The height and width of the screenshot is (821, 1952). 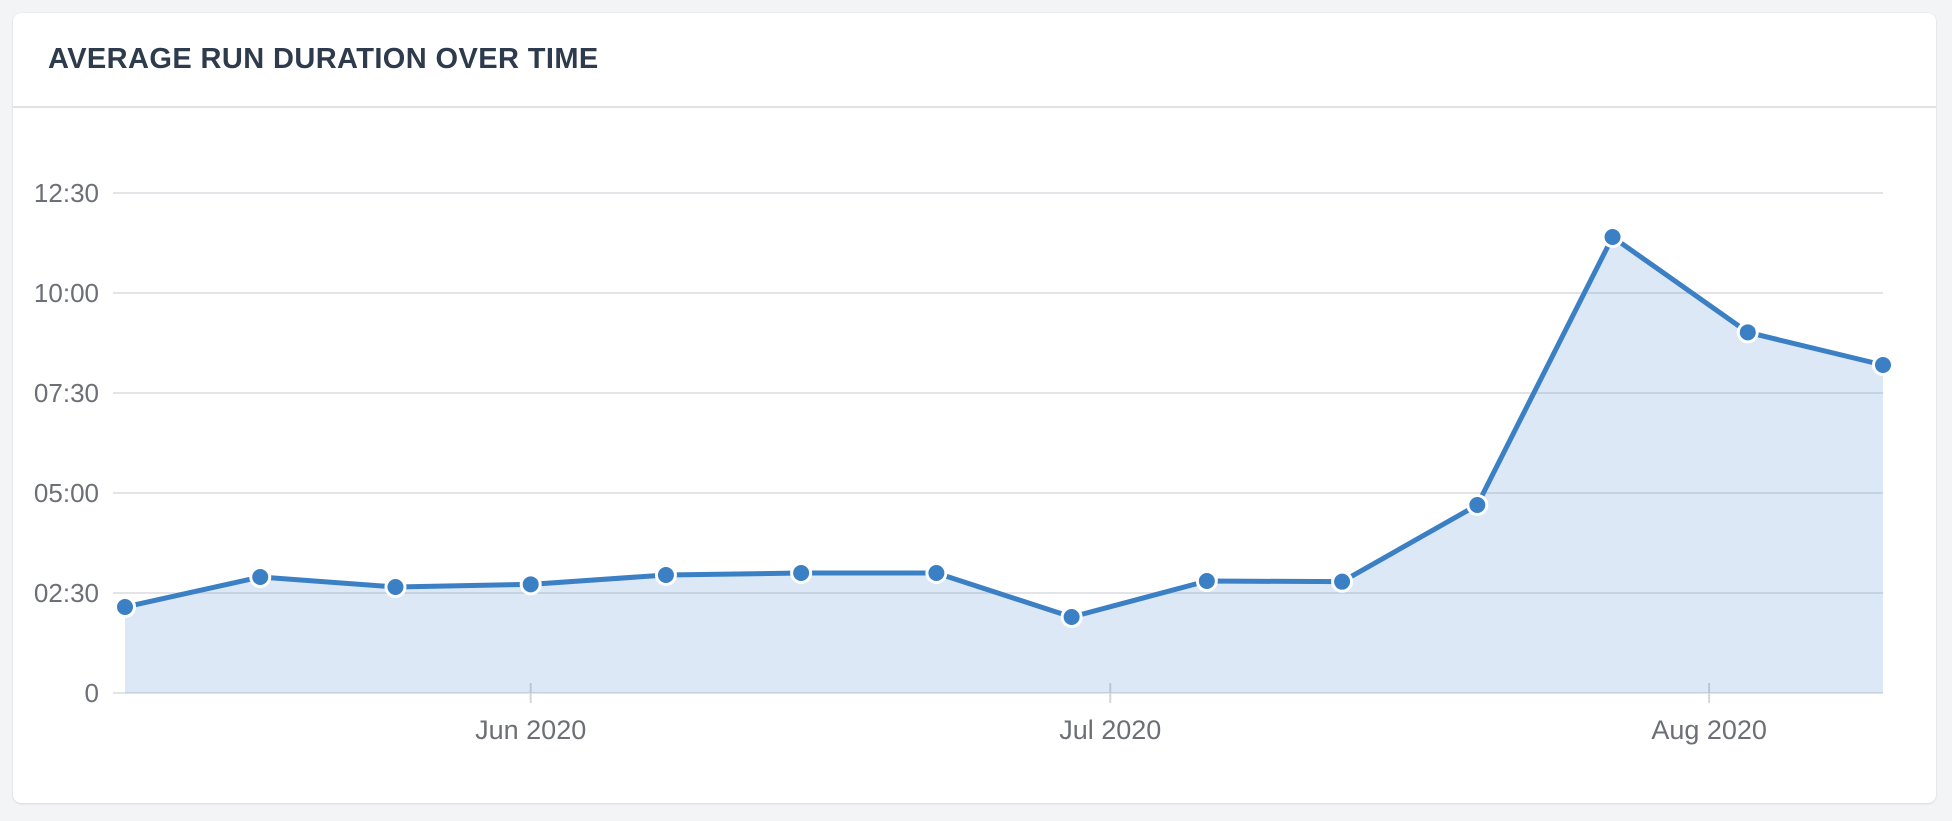 What do you see at coordinates (974, 60) in the screenshot?
I see `chart-card-header: AVERAGE RUN DURATION OVER TIME` at bounding box center [974, 60].